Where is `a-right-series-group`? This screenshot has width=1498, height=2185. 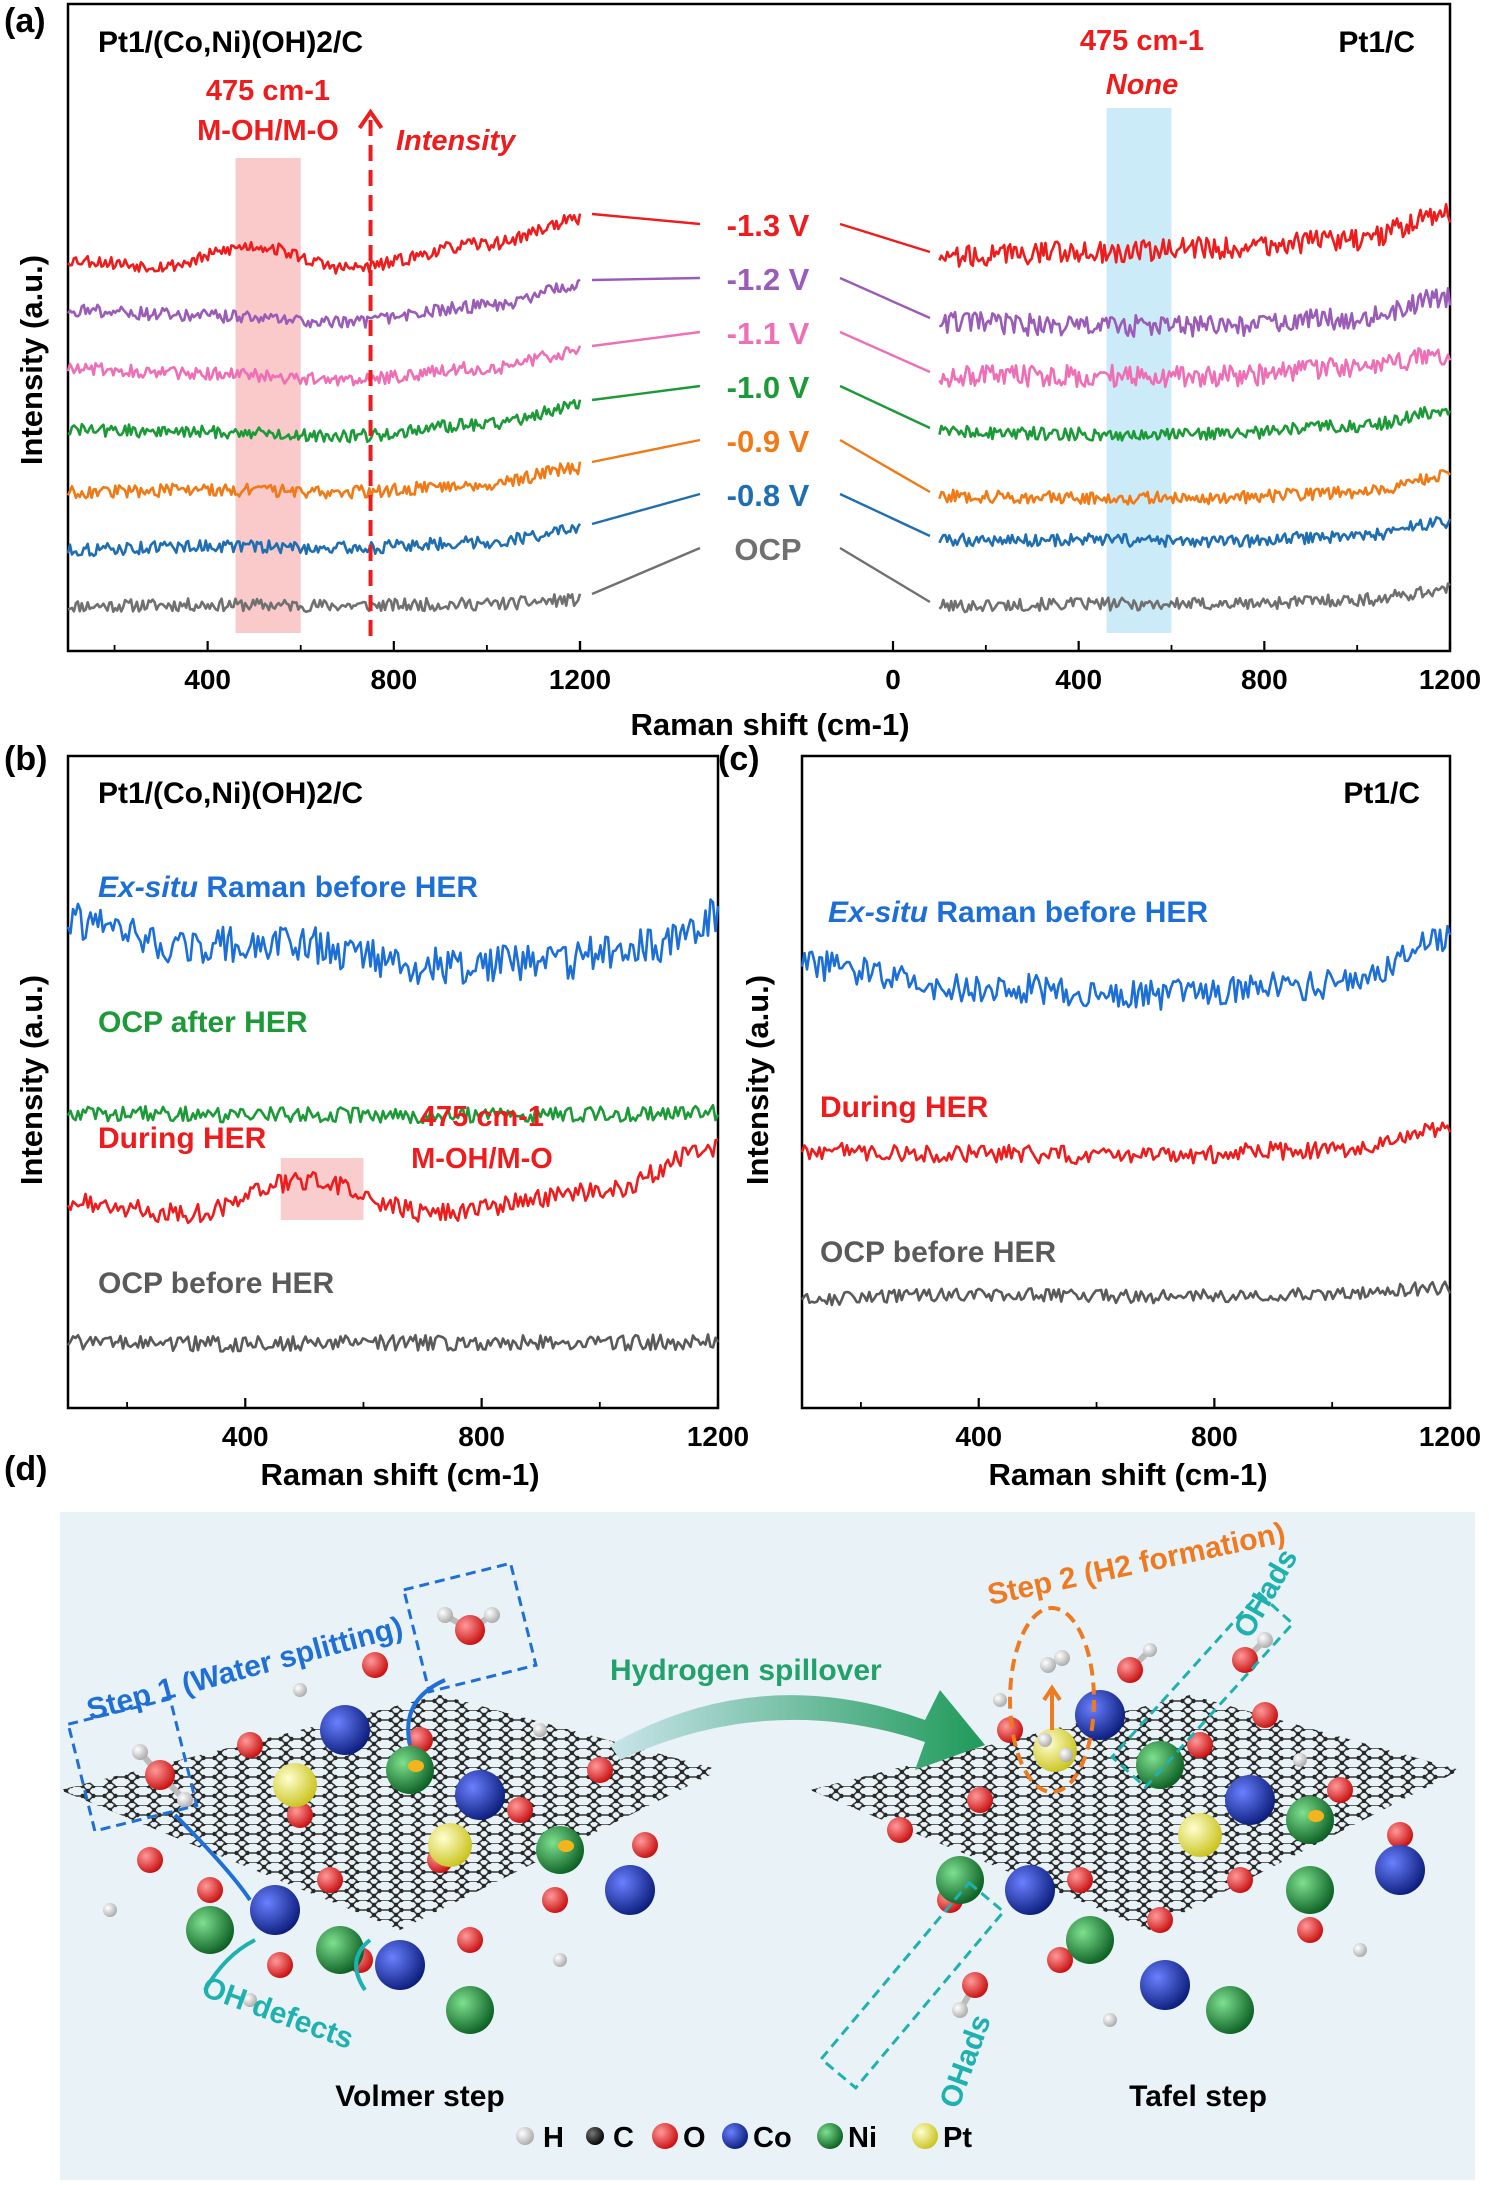 a-right-series-group is located at coordinates (1195, 408).